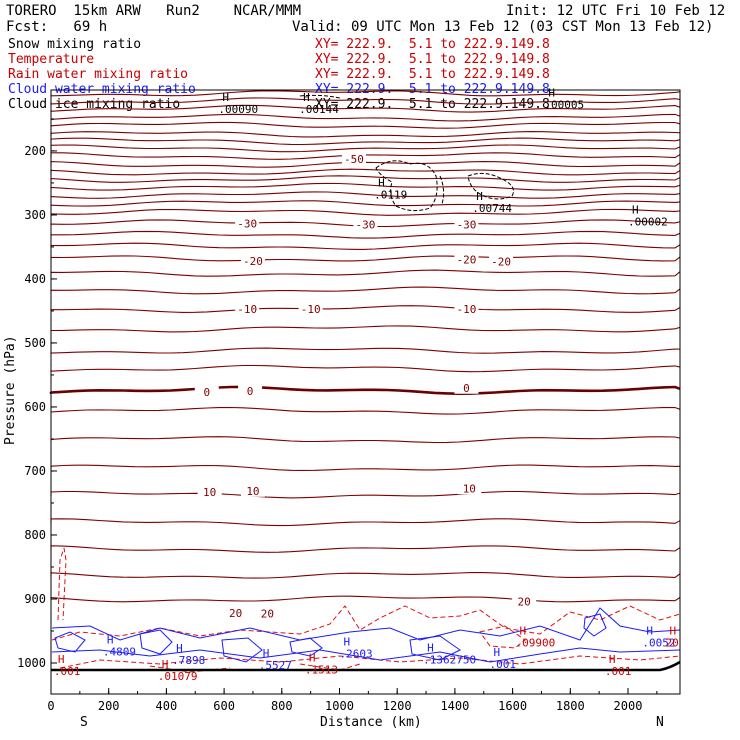 Image resolution: width=740 pixels, height=740 pixels. What do you see at coordinates (35, 151) in the screenshot?
I see `y-tick-label: 200` at bounding box center [35, 151].